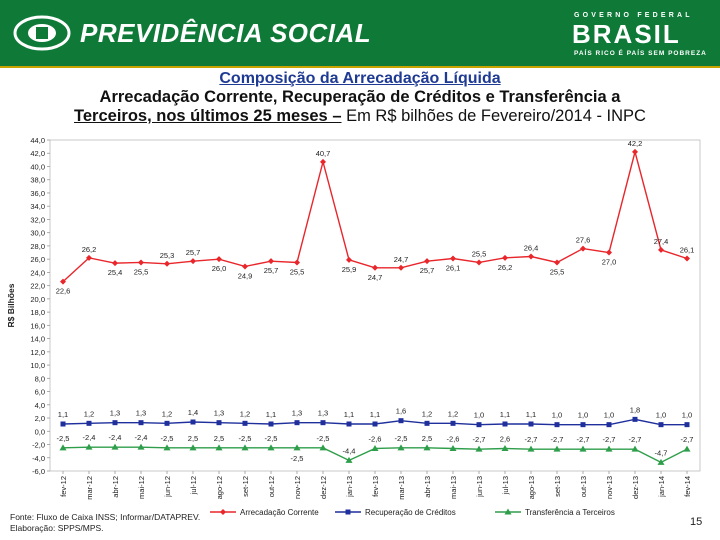 Image resolution: width=720 pixels, height=540 pixels. Describe the element at coordinates (63, 414) in the screenshot. I see `data-label: 1,1` at that location.